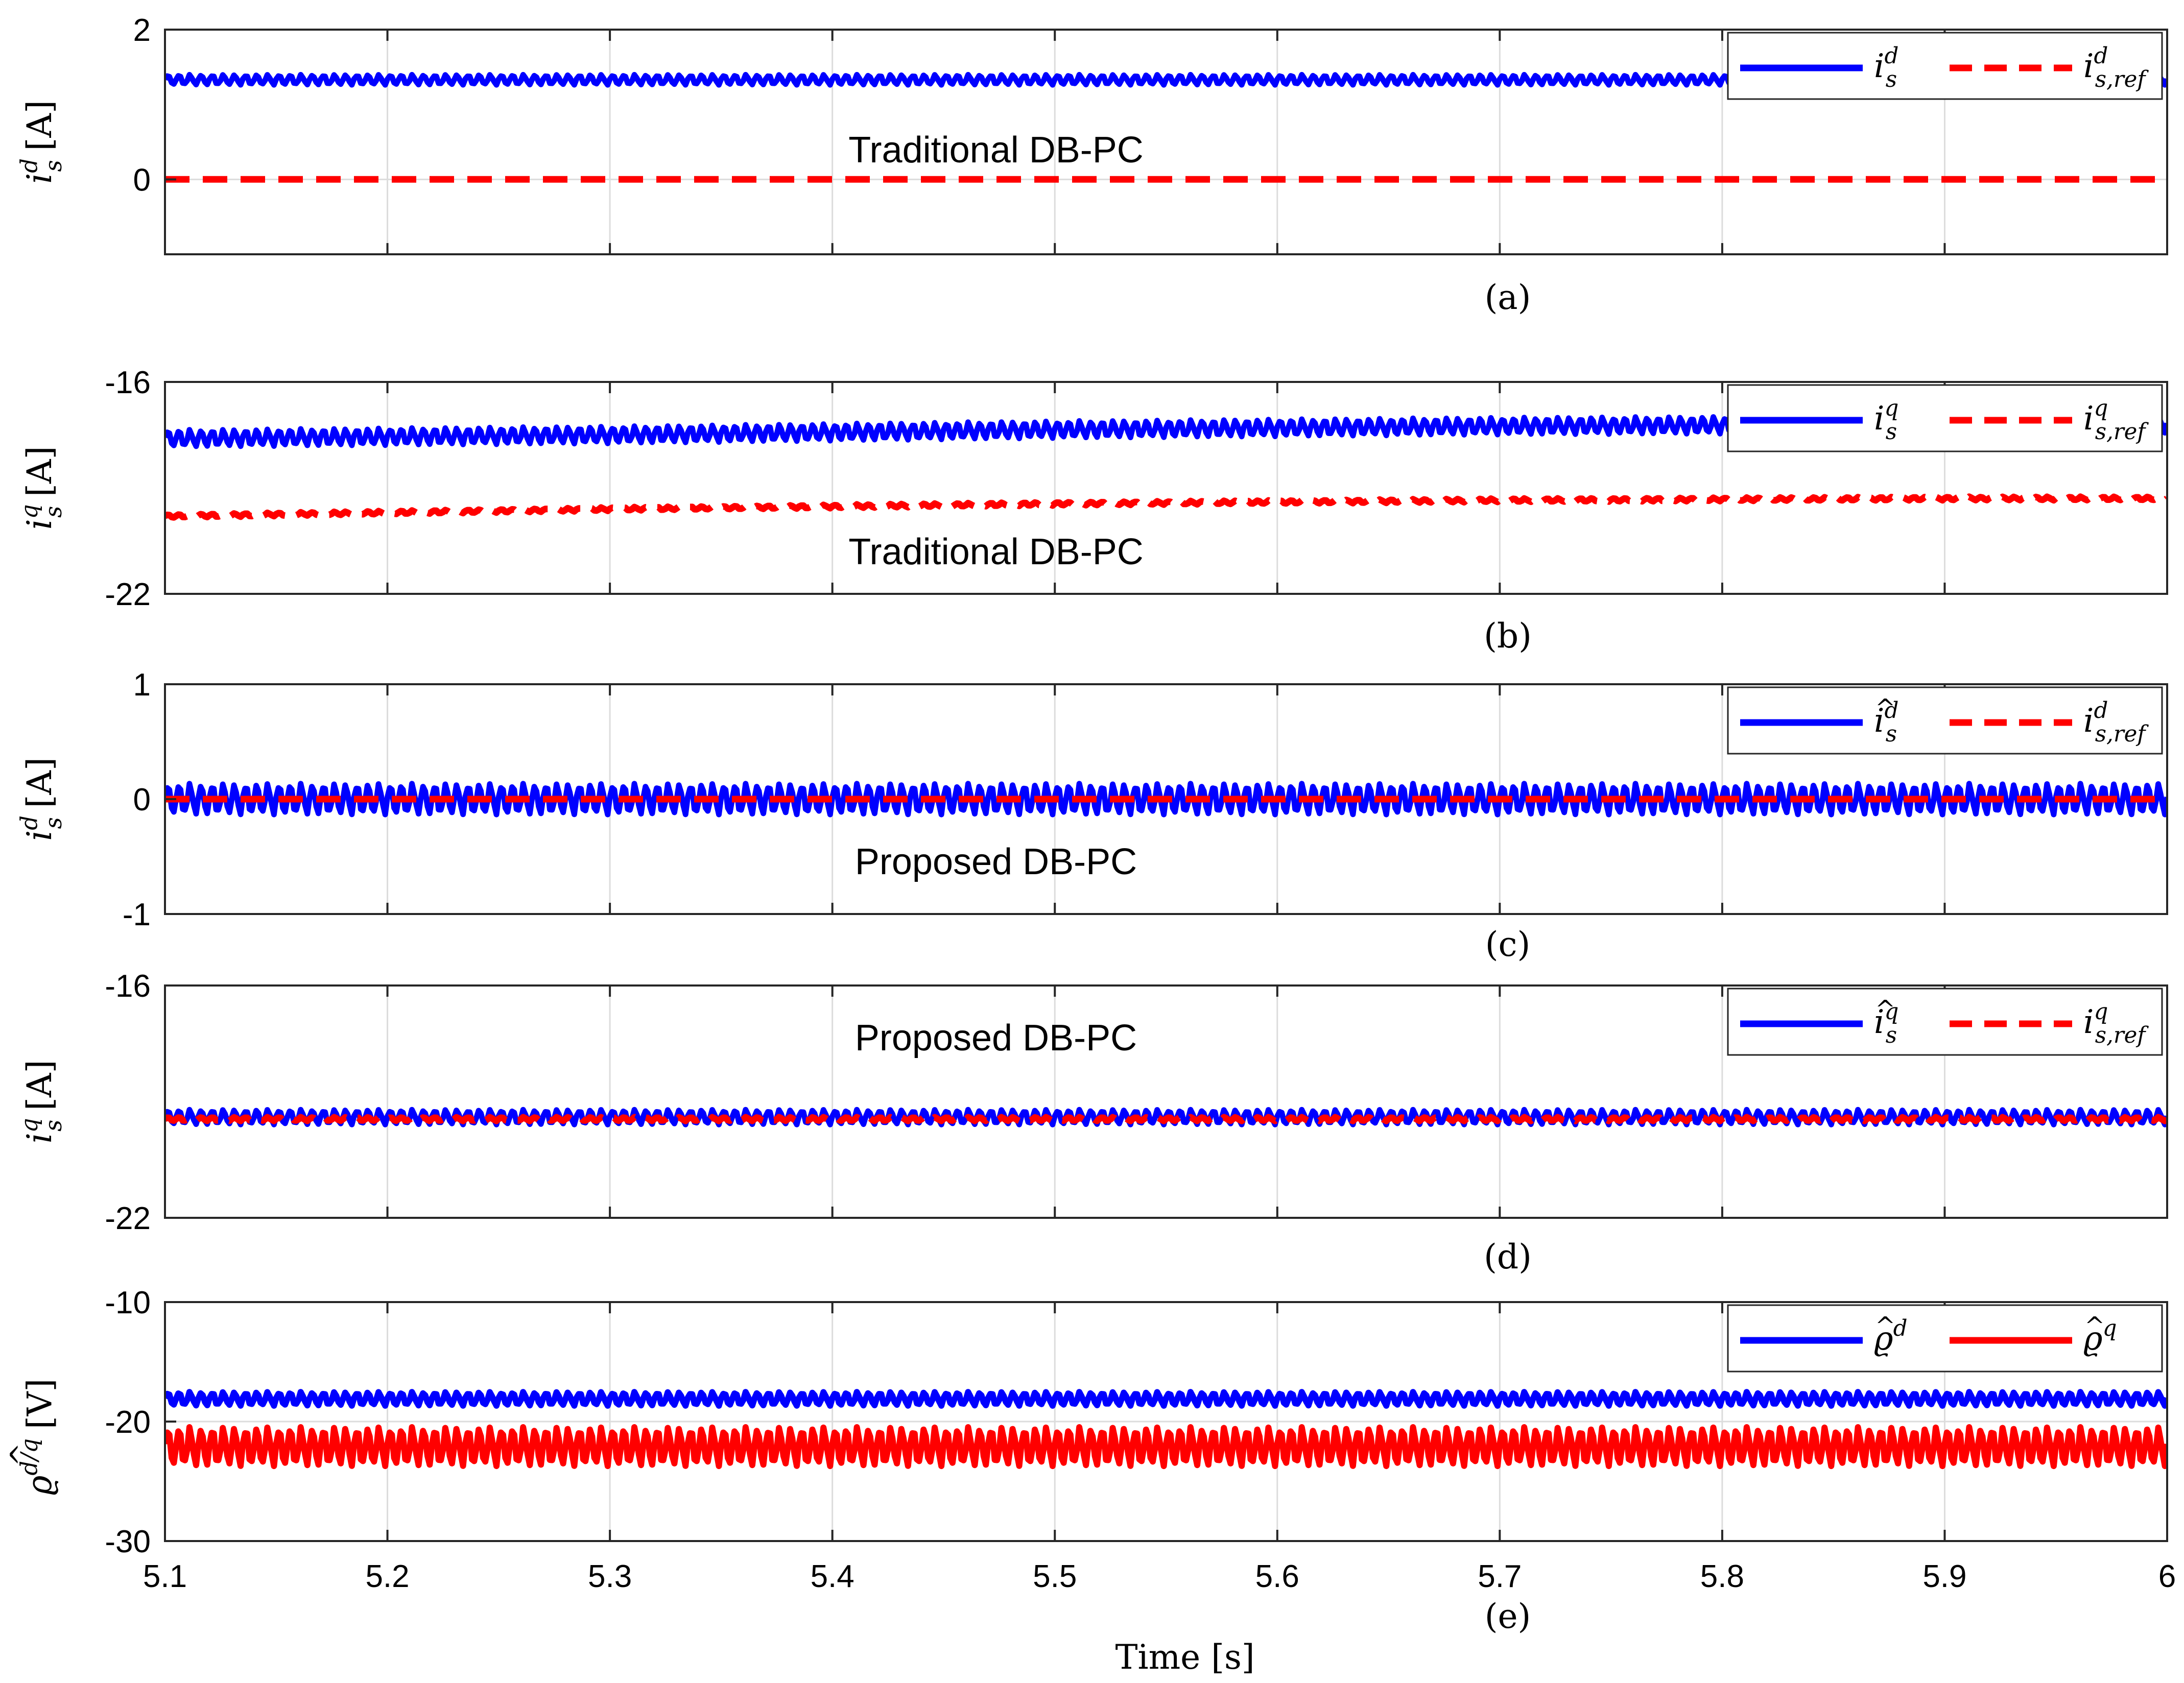 The width and height of the screenshot is (2184, 1683). I want to click on y-tick-label: -1, so click(137, 914).